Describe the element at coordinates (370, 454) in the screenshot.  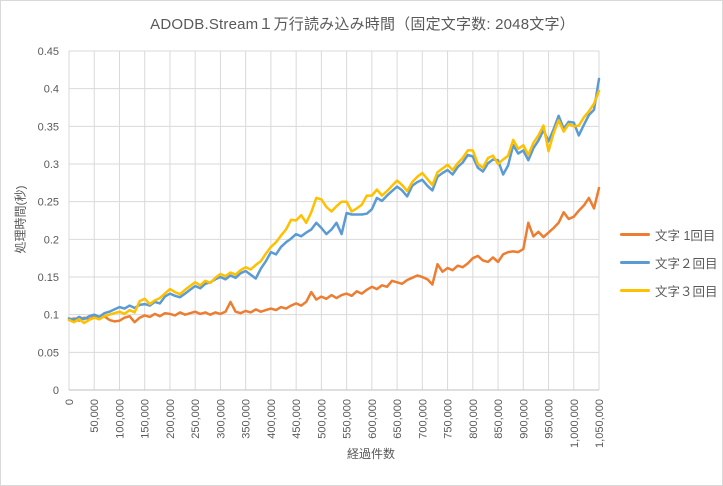
I see `x-axis-title: 経過件数` at that location.